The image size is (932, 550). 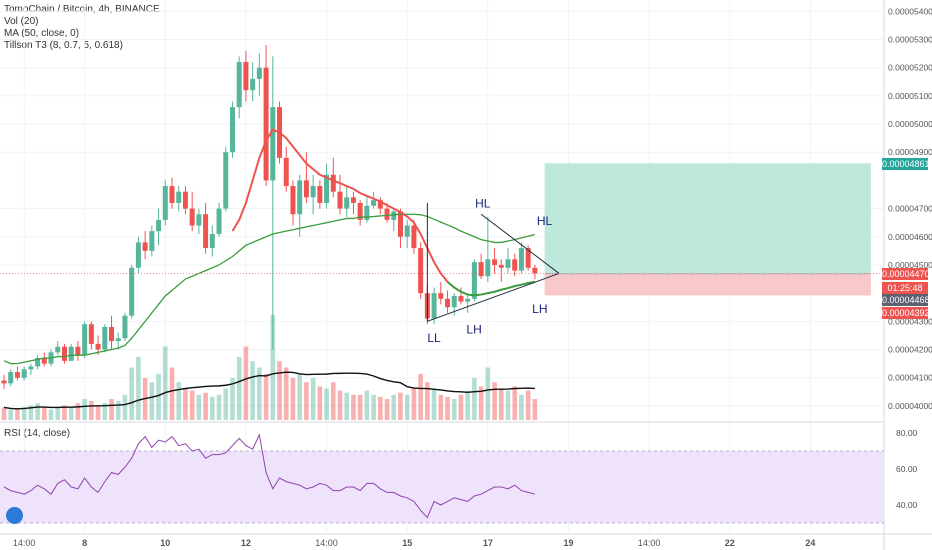 What do you see at coordinates (407, 543) in the screenshot?
I see `time-tick-label: 15` at bounding box center [407, 543].